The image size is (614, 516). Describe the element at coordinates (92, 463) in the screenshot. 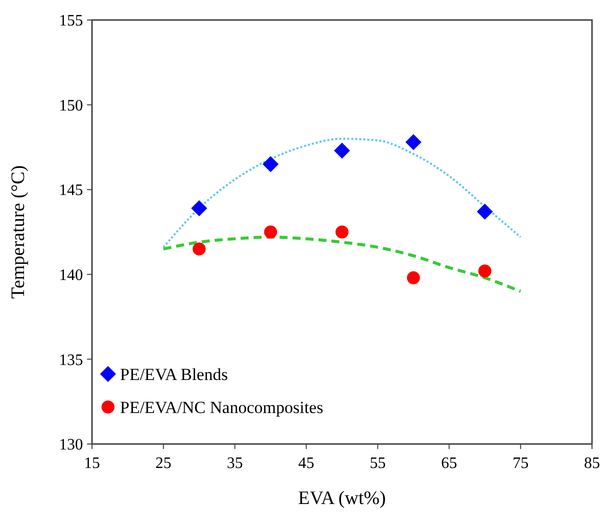

I see `x-tick-label: 15` at that location.